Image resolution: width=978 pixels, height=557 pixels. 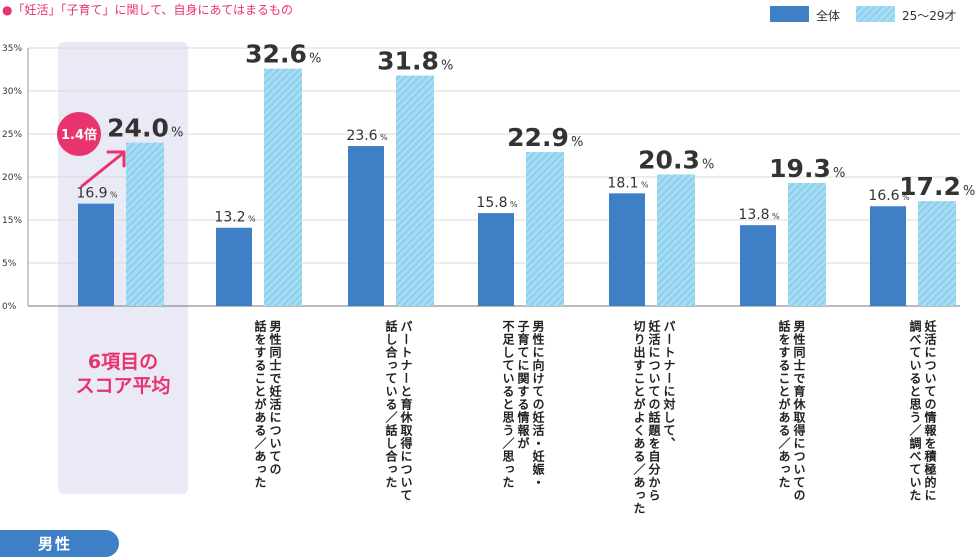 What do you see at coordinates (177, 133) in the screenshot?
I see `value-unit-young-0: %` at bounding box center [177, 133].